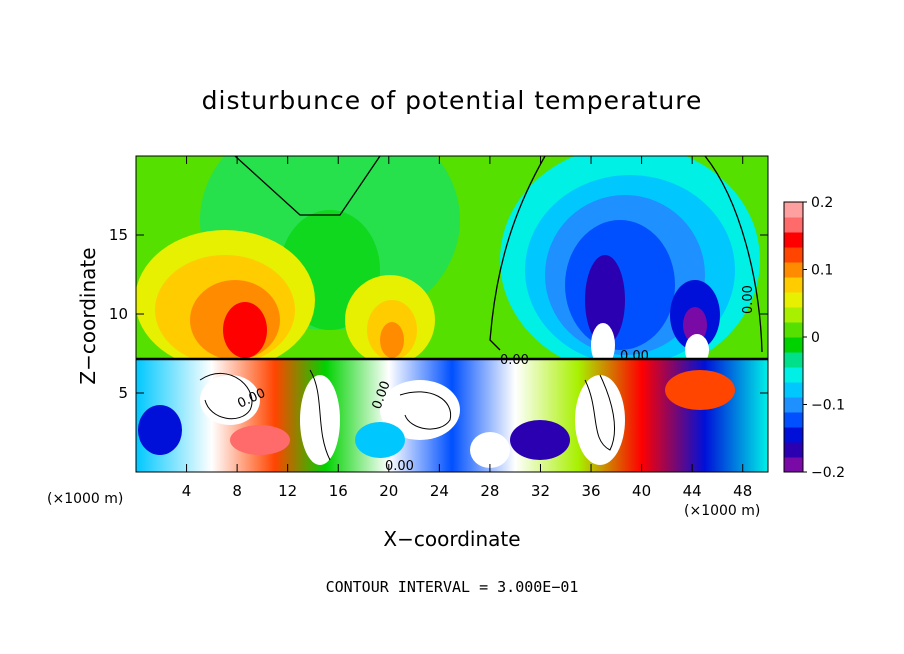 The width and height of the screenshot is (904, 654). I want to click on x-tick-label: 24, so click(439, 491).